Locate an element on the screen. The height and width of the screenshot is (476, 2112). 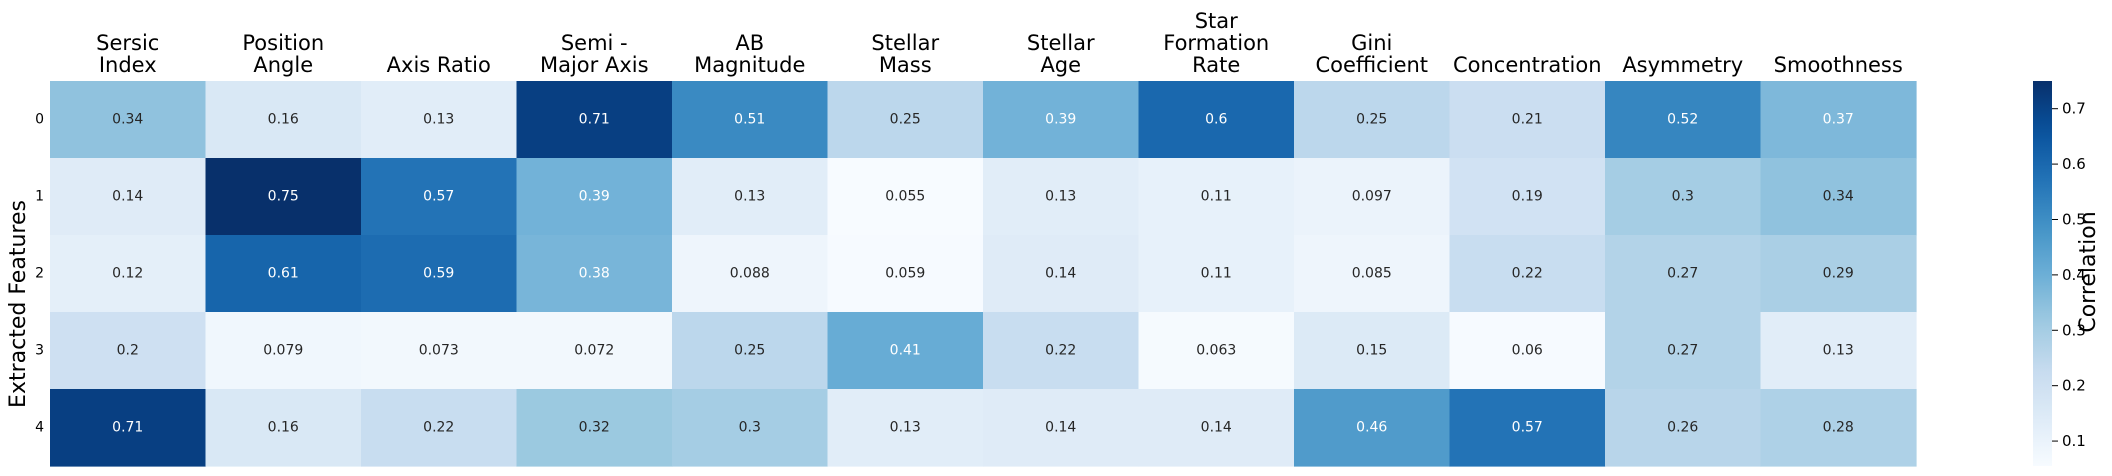
row-labels: 0 1 2 3 4 is located at coordinates (39, 274).